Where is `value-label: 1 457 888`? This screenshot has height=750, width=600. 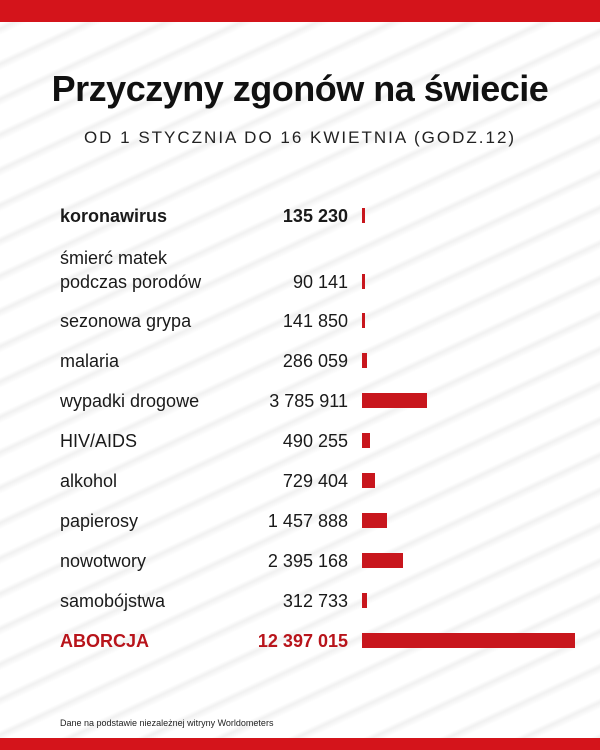 value-label: 1 457 888 is located at coordinates (307, 521).